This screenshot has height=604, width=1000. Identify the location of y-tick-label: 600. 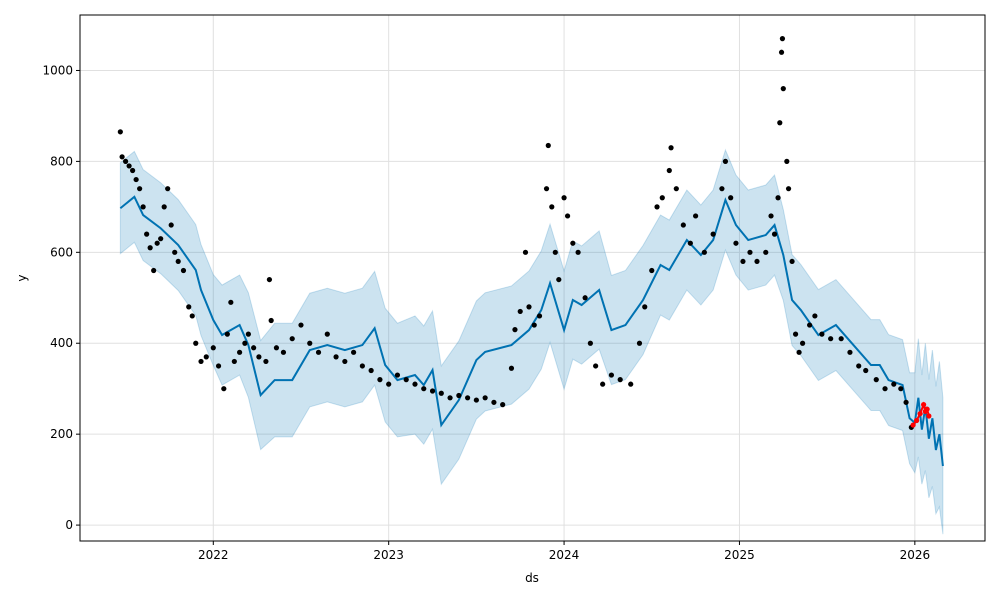
(61, 252).